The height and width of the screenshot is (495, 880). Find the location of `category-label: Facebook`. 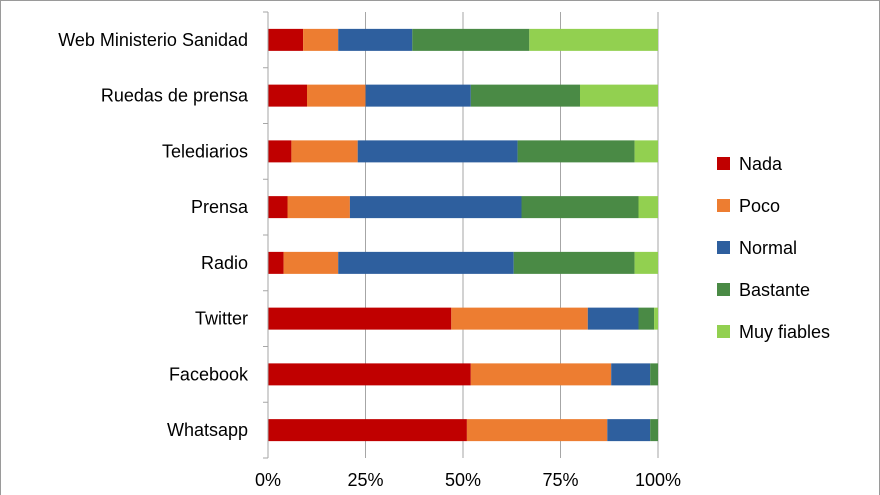

category-label: Facebook is located at coordinates (209, 374).